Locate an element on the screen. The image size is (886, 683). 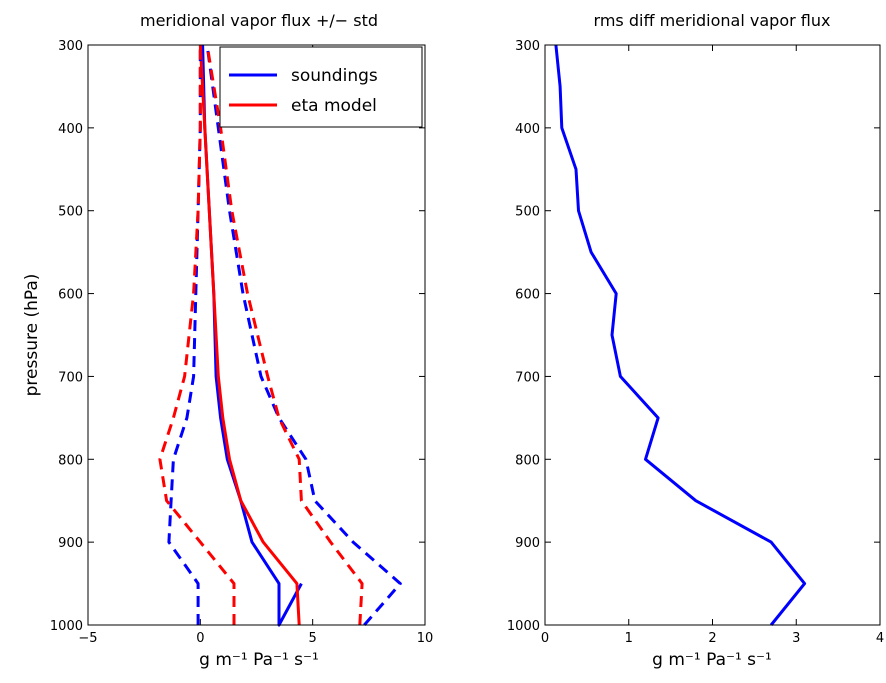
x-tick-label: 1 is located at coordinates (629, 638).